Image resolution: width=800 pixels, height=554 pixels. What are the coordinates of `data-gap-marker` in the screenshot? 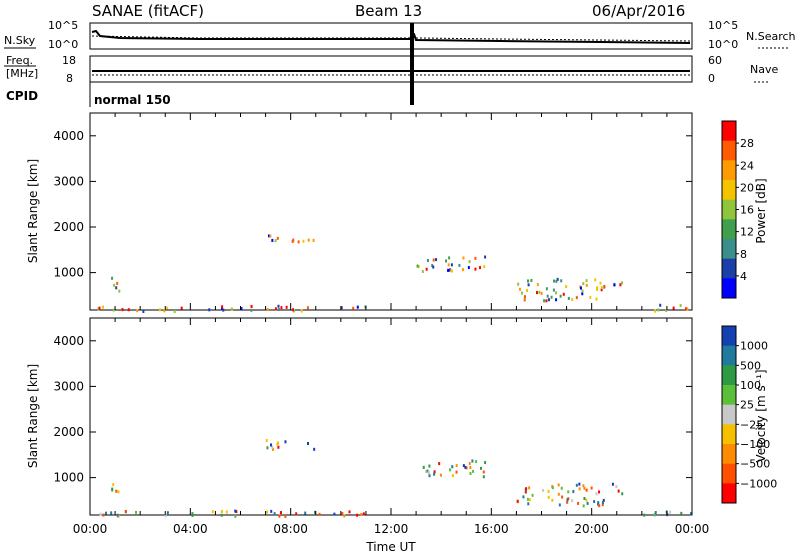 It's located at (412, 64).